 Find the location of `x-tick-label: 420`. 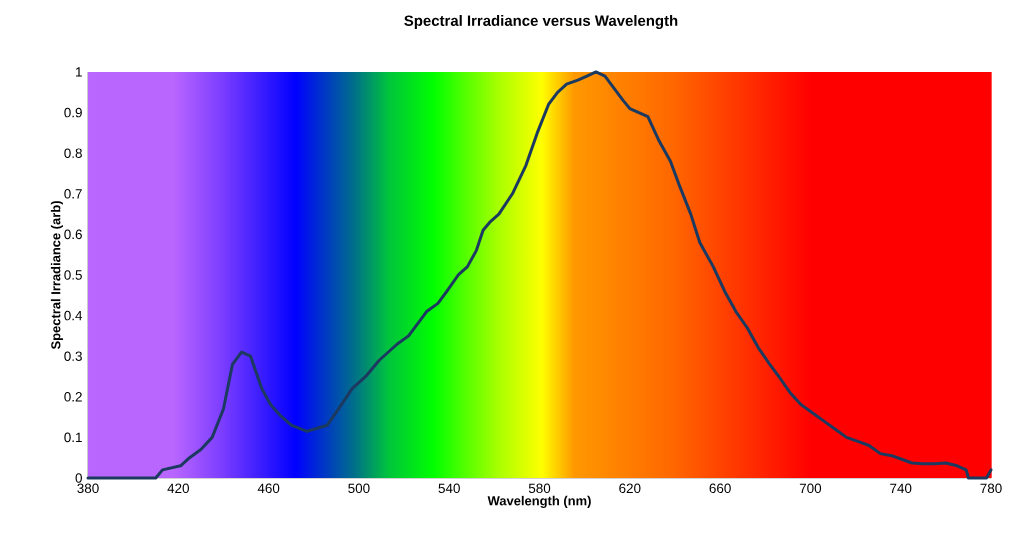

x-tick-label: 420 is located at coordinates (178, 488).